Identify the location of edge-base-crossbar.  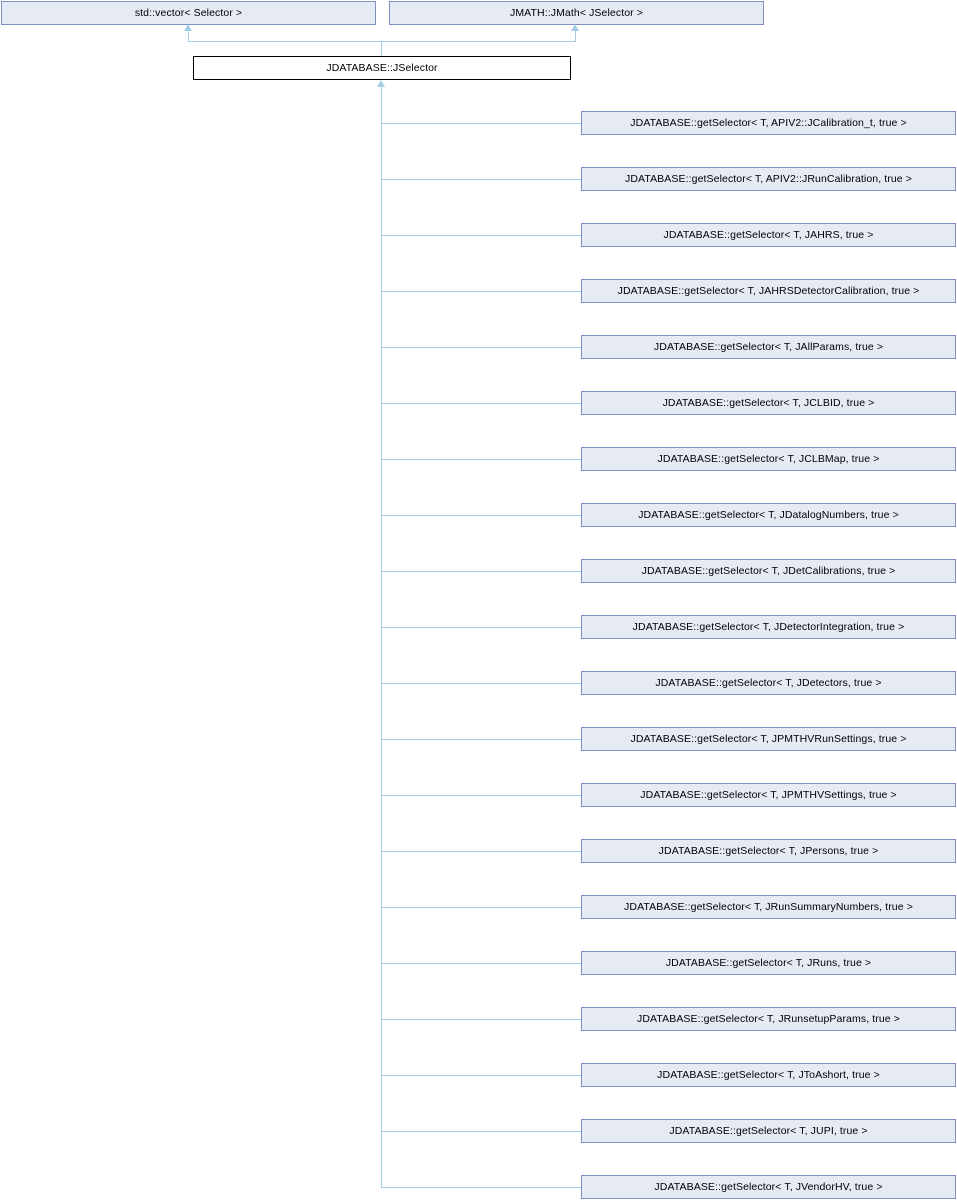
(382, 41).